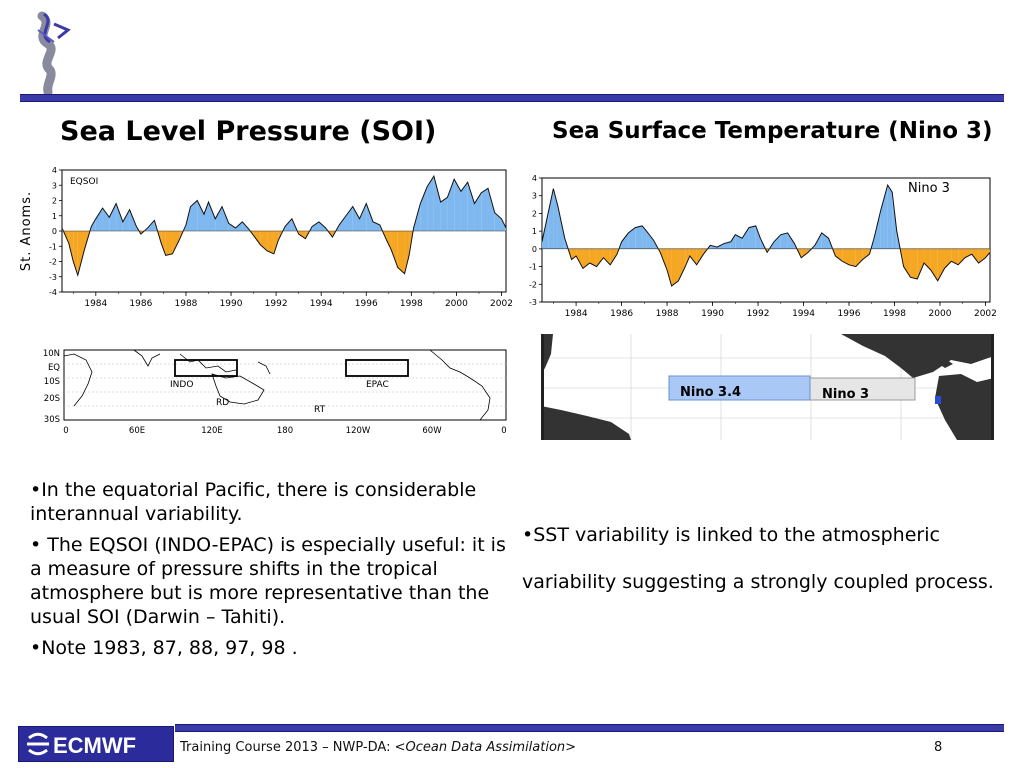 Image resolution: width=1024 pixels, height=768 pixels. What do you see at coordinates (534, 213) in the screenshot?
I see `y-tick-label: 2` at bounding box center [534, 213].